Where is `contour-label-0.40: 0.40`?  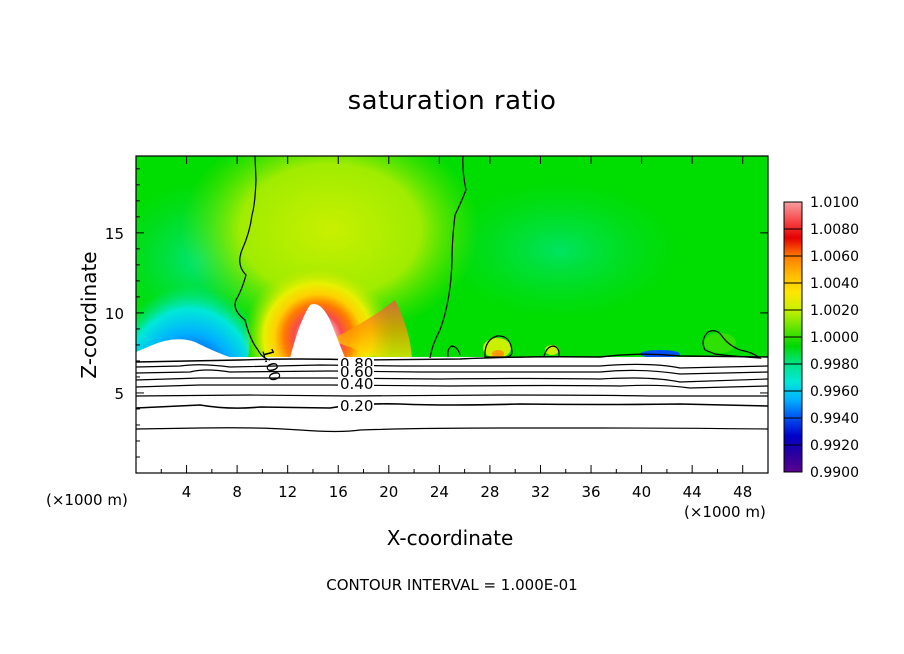 contour-label-0.40: 0.40 is located at coordinates (356, 384).